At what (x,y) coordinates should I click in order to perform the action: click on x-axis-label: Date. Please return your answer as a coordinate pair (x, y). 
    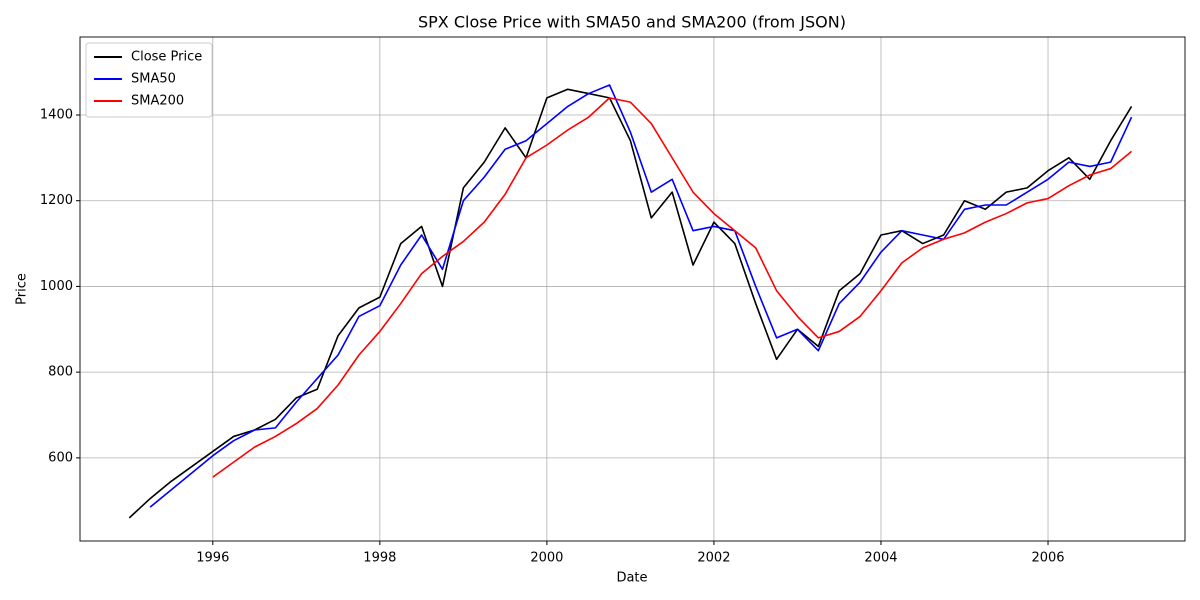
    Looking at the image, I should click on (631, 578).